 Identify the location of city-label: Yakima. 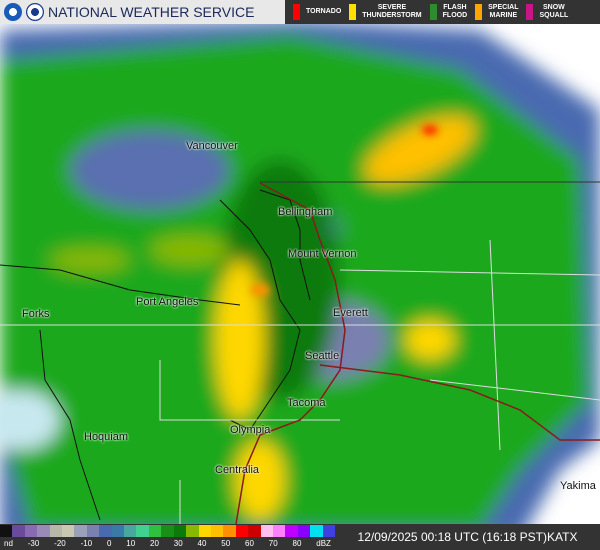
(578, 486).